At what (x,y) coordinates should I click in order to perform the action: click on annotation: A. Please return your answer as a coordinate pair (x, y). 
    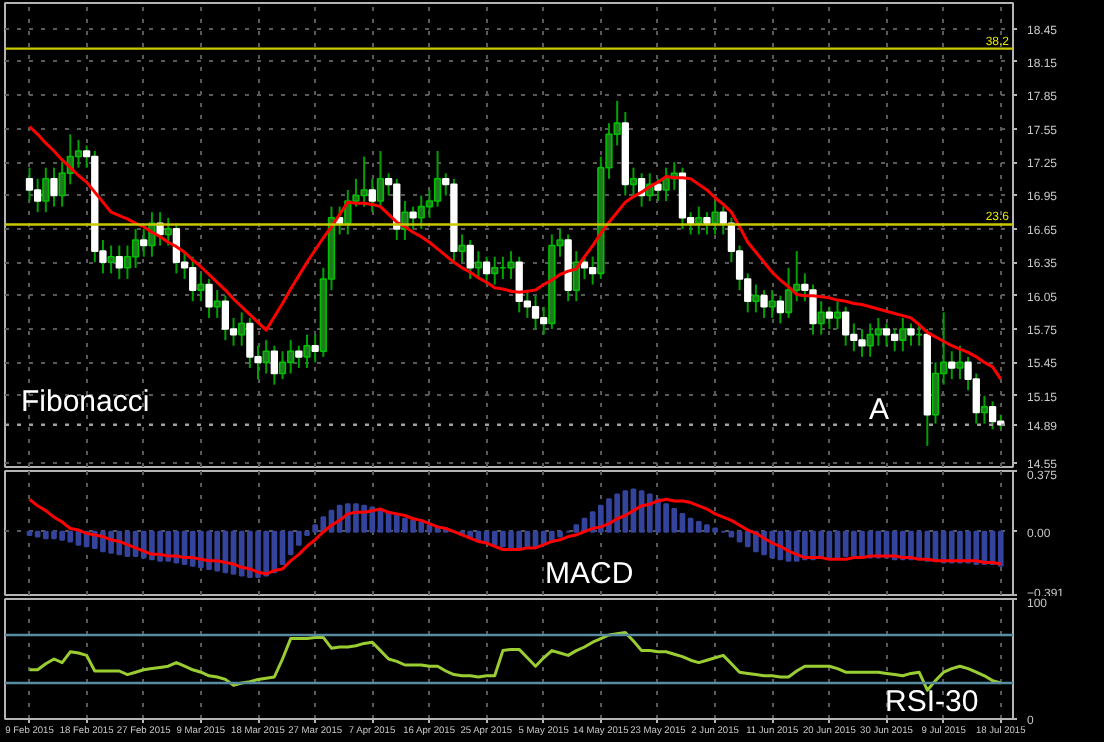
    Looking at the image, I should click on (879, 410).